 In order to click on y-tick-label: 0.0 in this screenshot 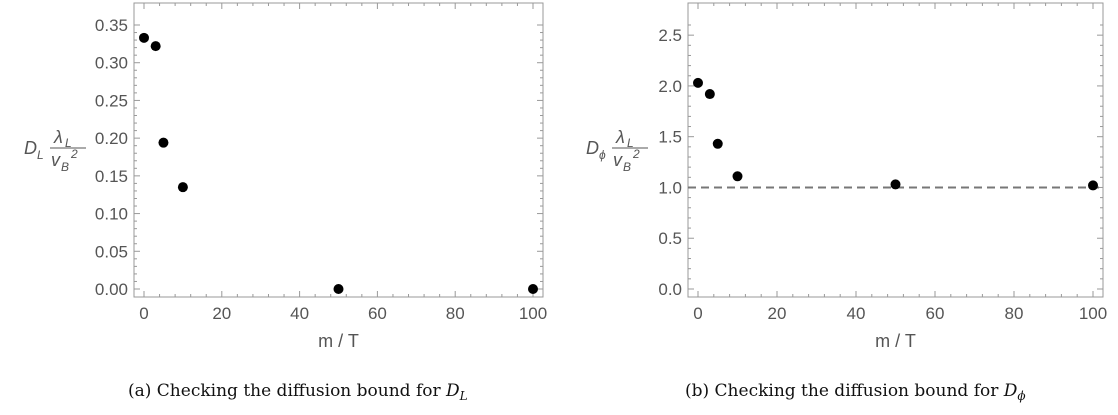, I will do `click(670, 289)`.